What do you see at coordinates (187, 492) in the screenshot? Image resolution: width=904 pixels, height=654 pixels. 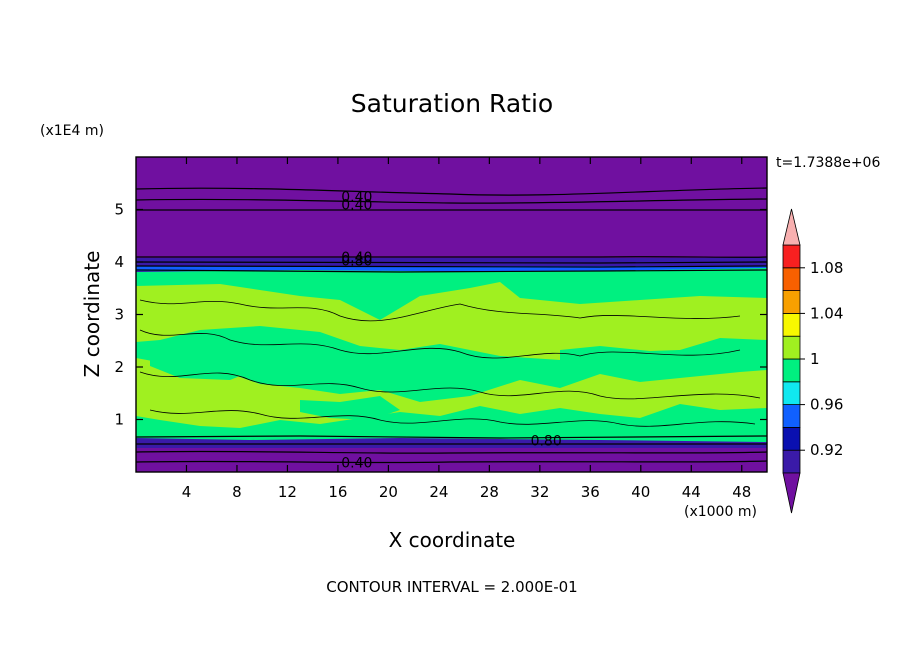 I see `x-tick-label: 4` at bounding box center [187, 492].